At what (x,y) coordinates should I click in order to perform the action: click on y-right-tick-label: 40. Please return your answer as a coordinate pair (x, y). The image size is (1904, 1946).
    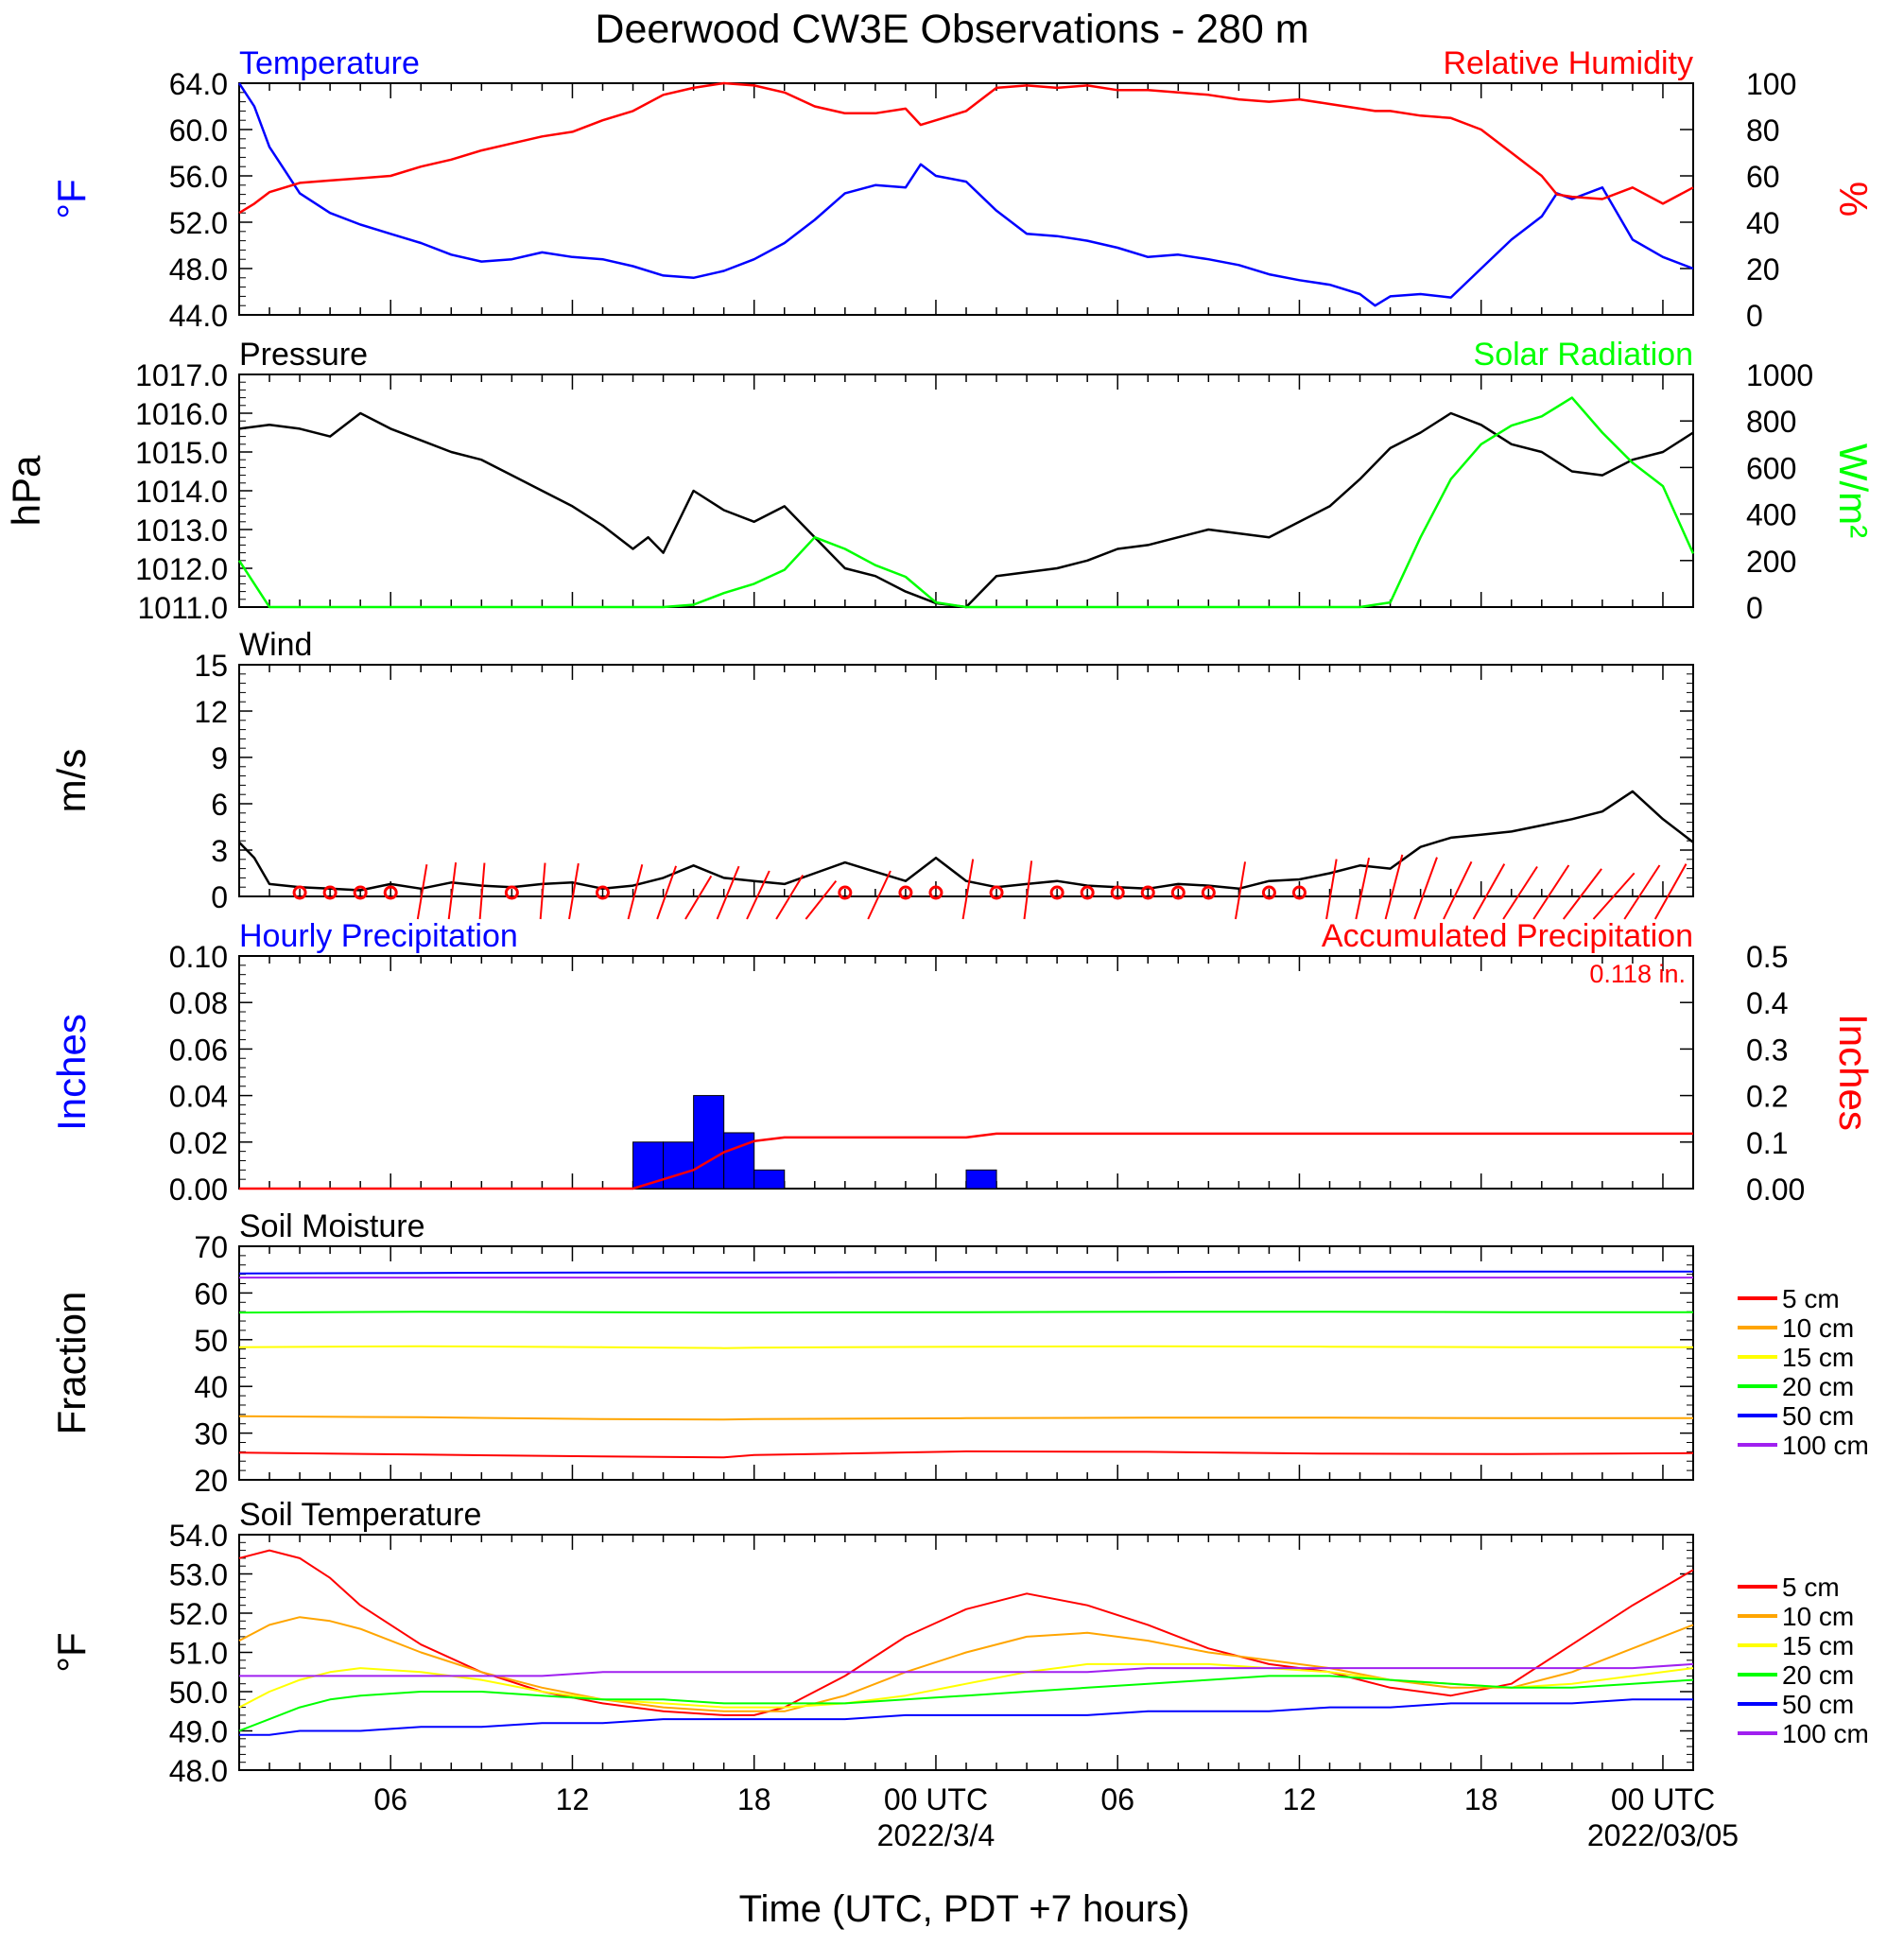
    Looking at the image, I should click on (1763, 223).